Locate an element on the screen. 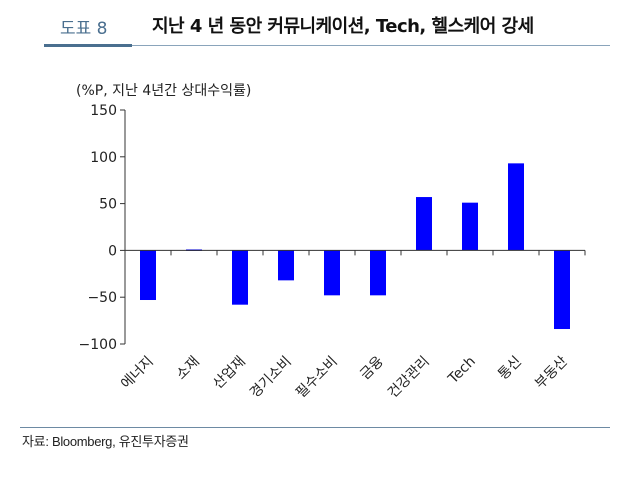 Image resolution: width=625 pixels, height=485 pixels. y-tick-label: −50 is located at coordinates (102, 298).